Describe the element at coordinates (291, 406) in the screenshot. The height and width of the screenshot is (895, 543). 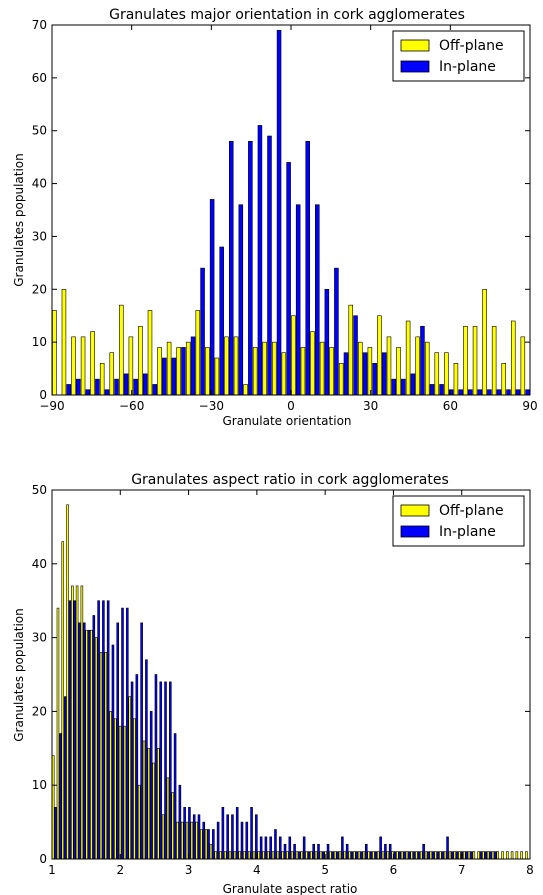
I see `x-tick-label: 0` at that location.